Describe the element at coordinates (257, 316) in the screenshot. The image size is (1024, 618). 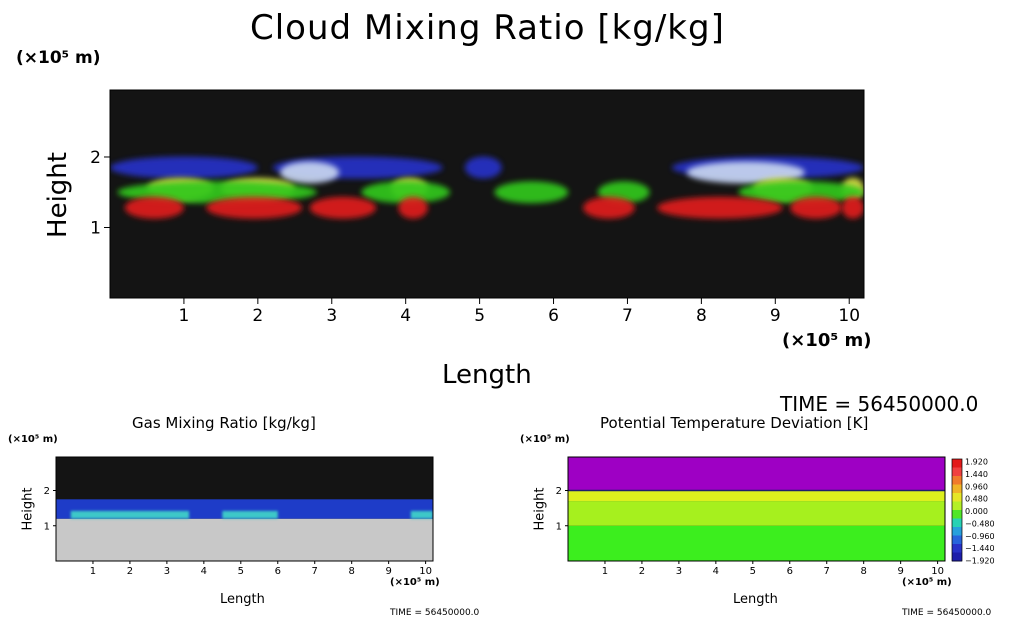
I see `main-x-tick-label: 2` at that location.